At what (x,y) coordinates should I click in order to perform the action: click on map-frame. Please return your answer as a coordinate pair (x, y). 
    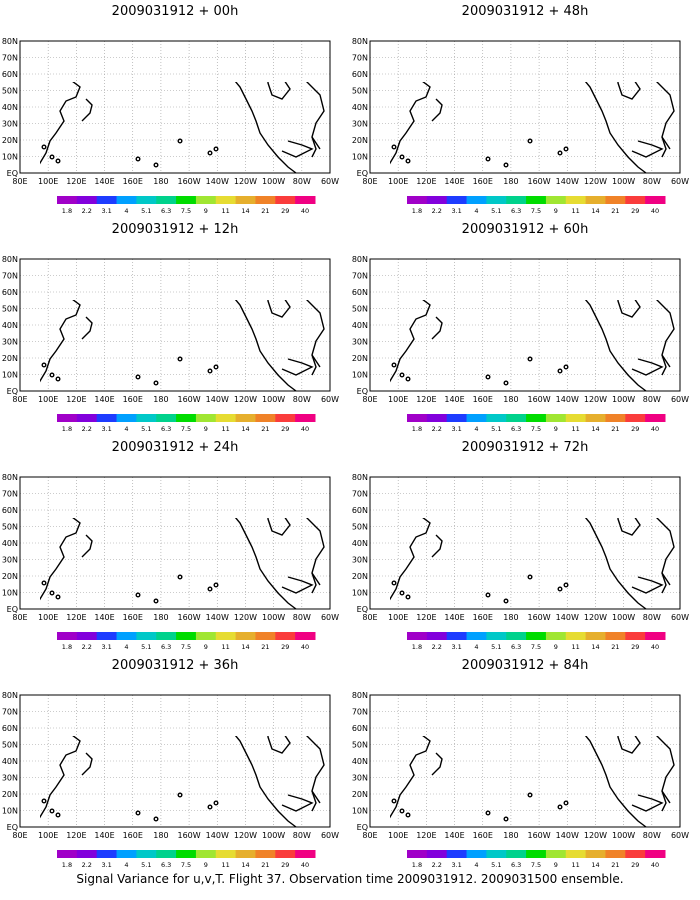
    Looking at the image, I should click on (175, 107).